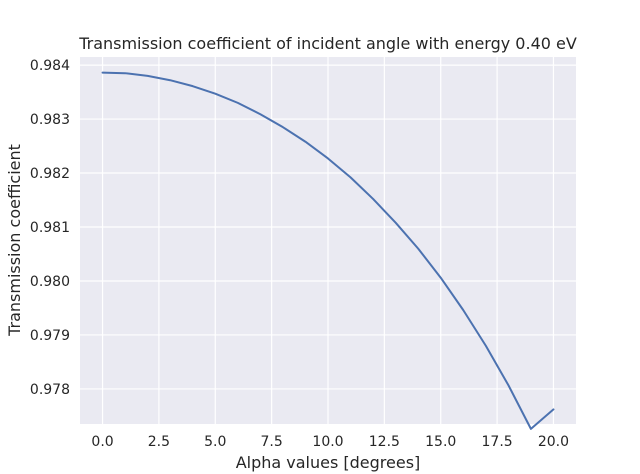 The width and height of the screenshot is (640, 474). I want to click on x-tick-label: 0.0, so click(102, 442).